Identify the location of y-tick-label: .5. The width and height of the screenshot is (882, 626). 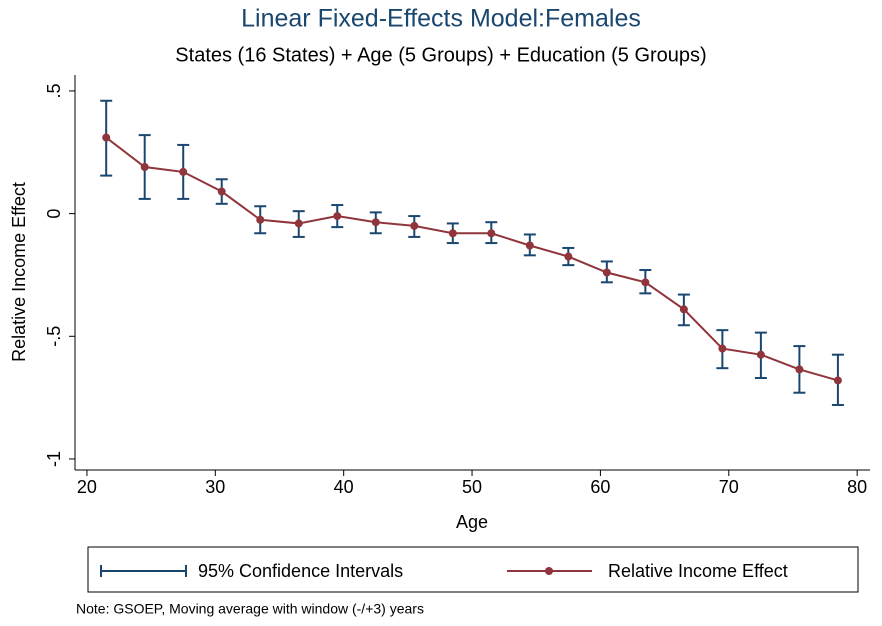
(54, 90).